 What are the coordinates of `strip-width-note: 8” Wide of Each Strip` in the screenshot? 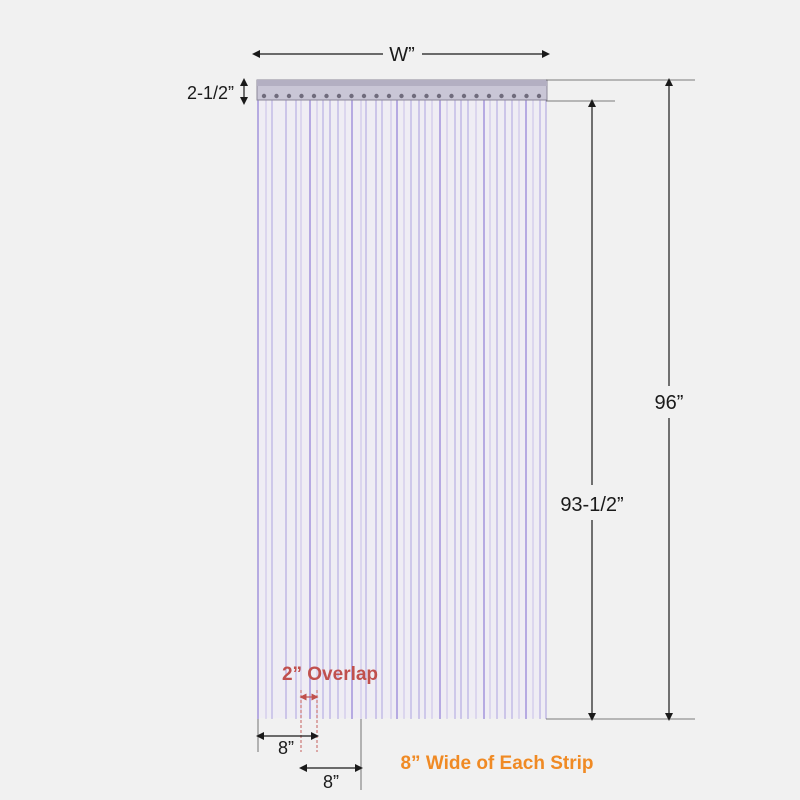 It's located at (496, 763).